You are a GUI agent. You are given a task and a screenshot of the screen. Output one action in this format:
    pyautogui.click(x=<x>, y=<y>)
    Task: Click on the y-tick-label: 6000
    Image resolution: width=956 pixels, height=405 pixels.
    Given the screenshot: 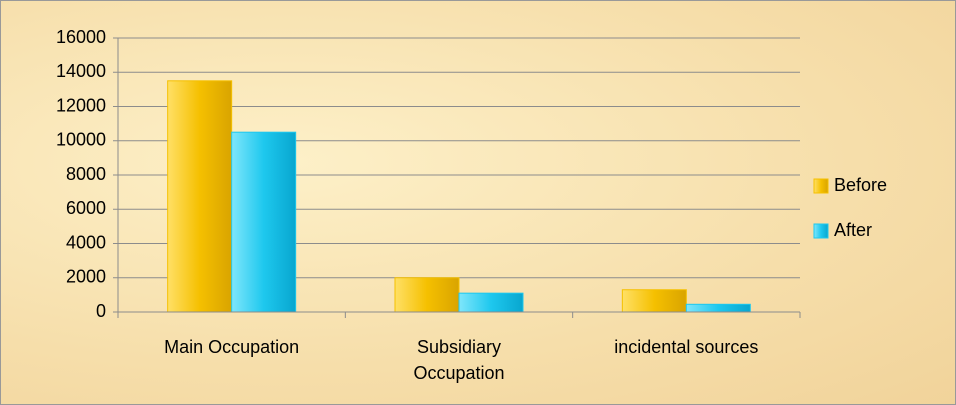 What is the action you would take?
    pyautogui.click(x=86, y=208)
    